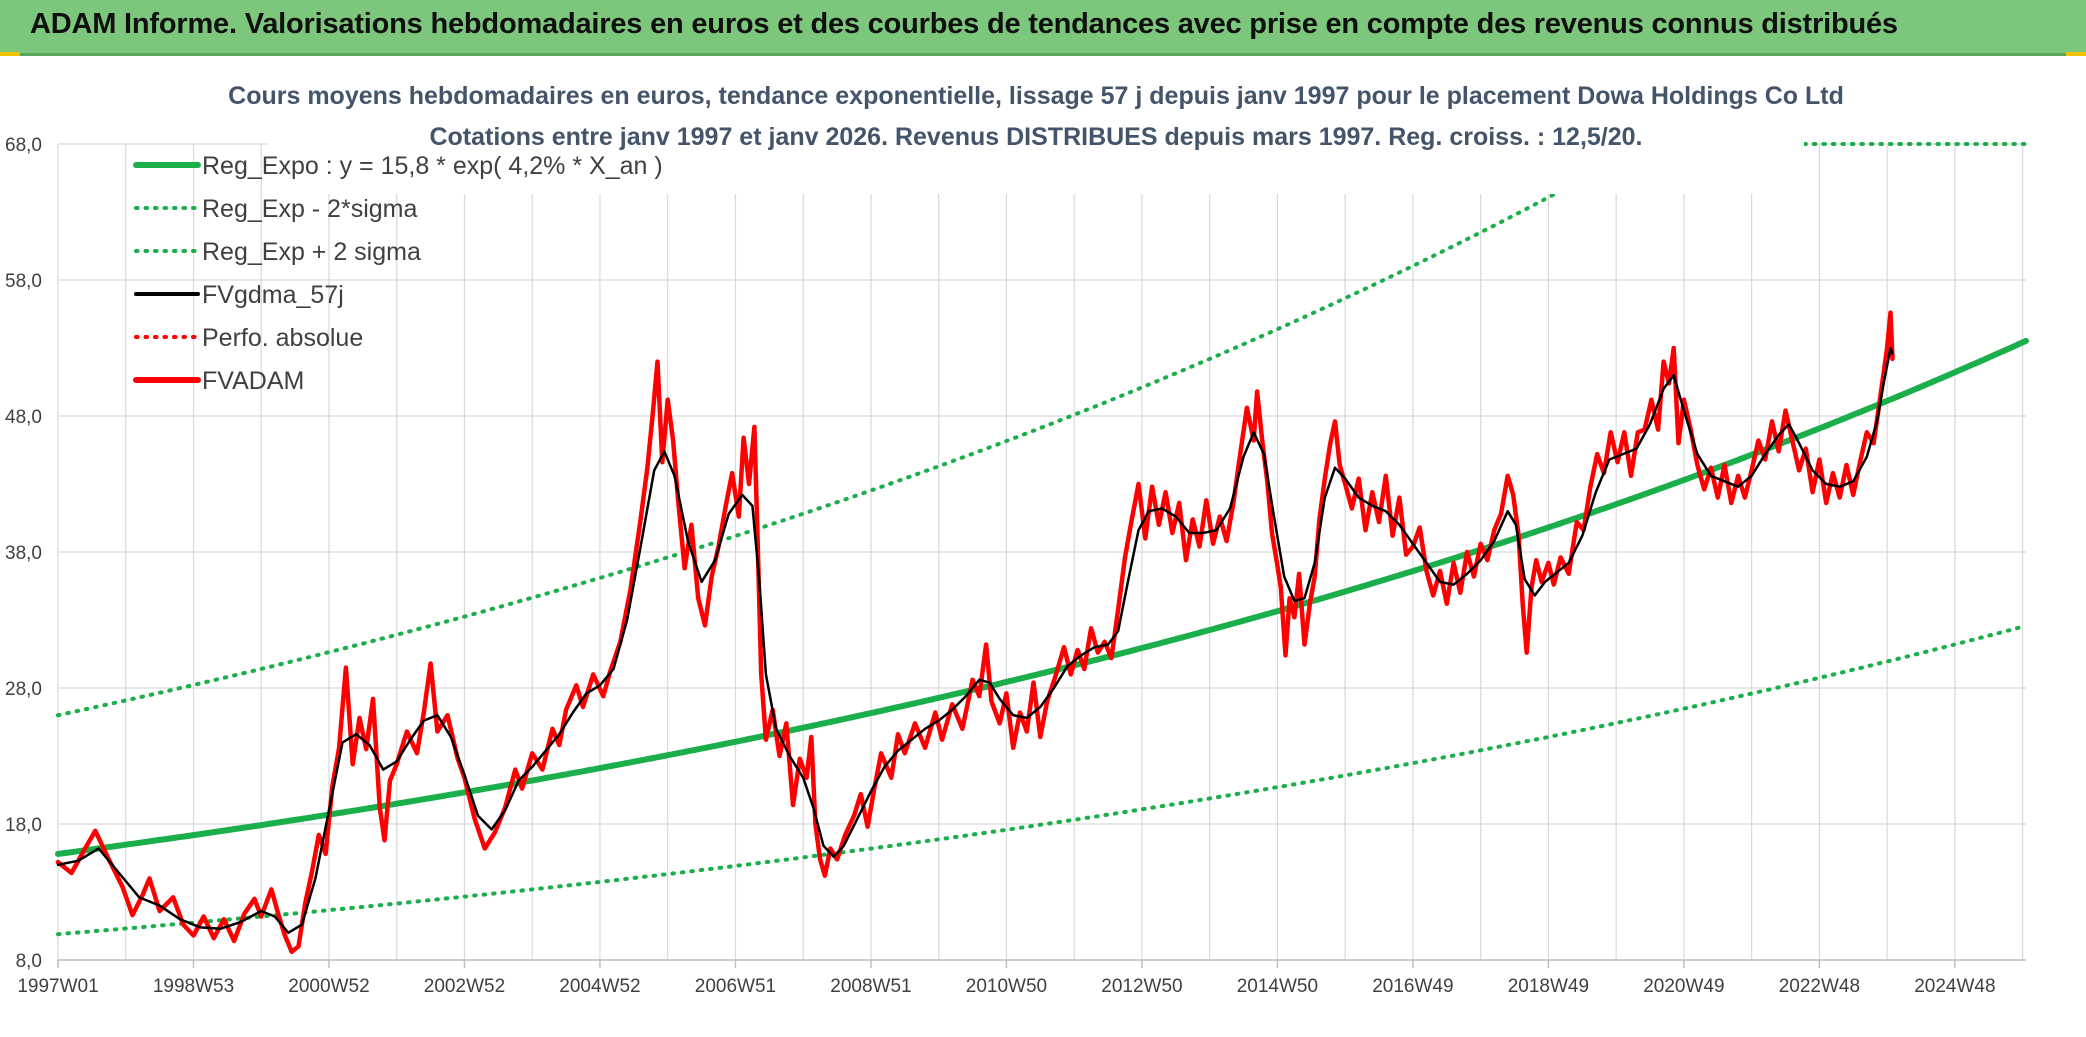 Image resolution: width=2086 pixels, height=1037 pixels. Describe the element at coordinates (23, 689) in the screenshot. I see `y-tick-label: 28,0` at that location.